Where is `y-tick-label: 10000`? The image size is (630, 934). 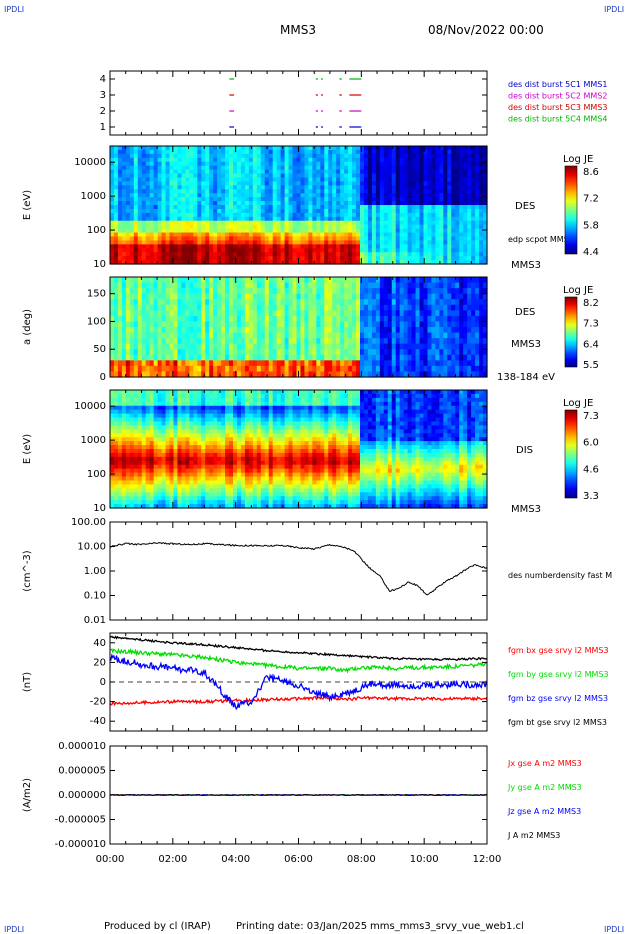
y-tick-label: 10000 is located at coordinates (90, 162).